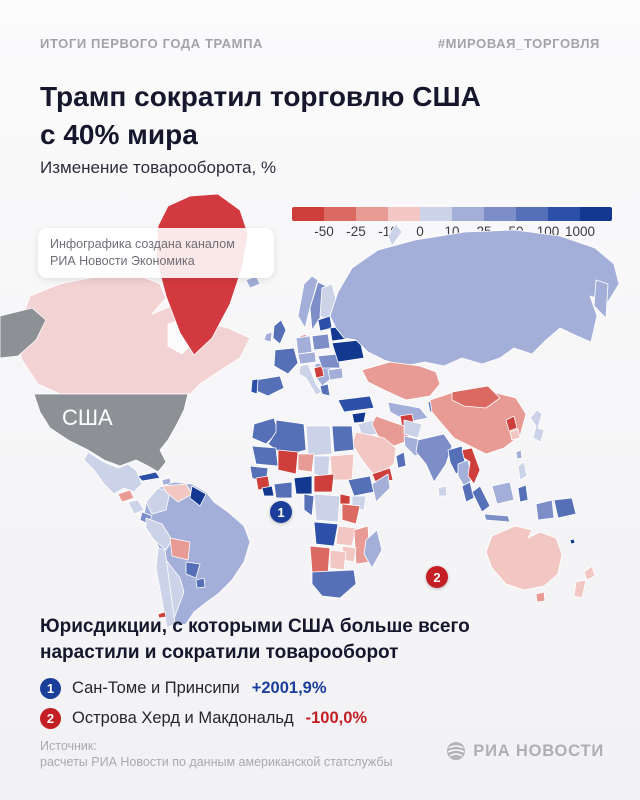 This screenshot has width=640, height=800. Describe the element at coordinates (359, 417) in the screenshot. I see `region-syria` at that location.